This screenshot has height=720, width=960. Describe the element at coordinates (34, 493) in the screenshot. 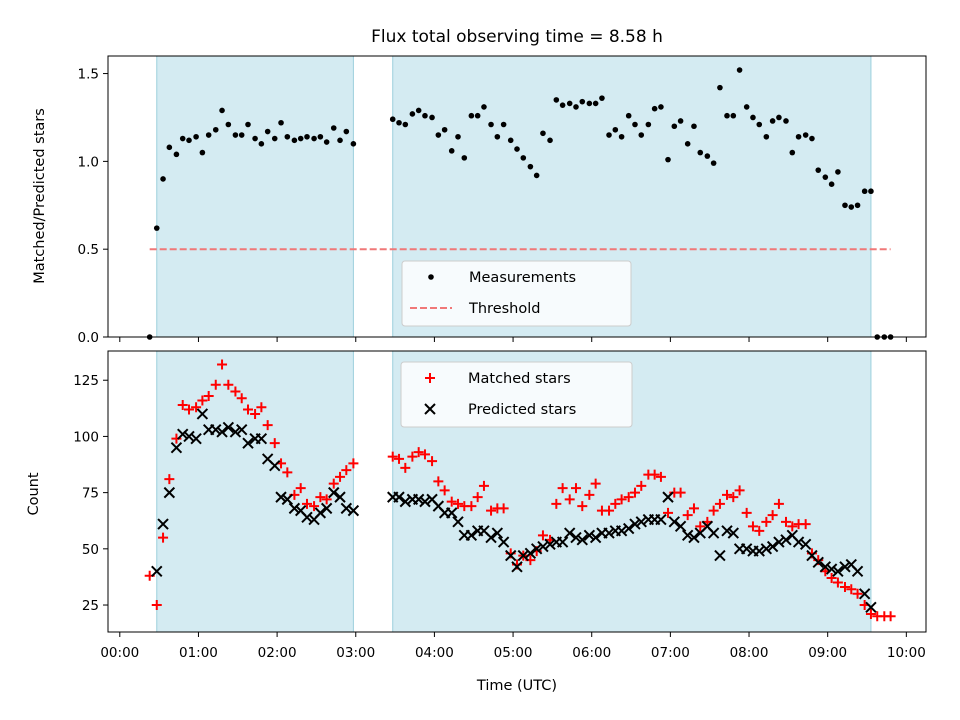

I see `bottom-y-axis-label: Count` at that location.